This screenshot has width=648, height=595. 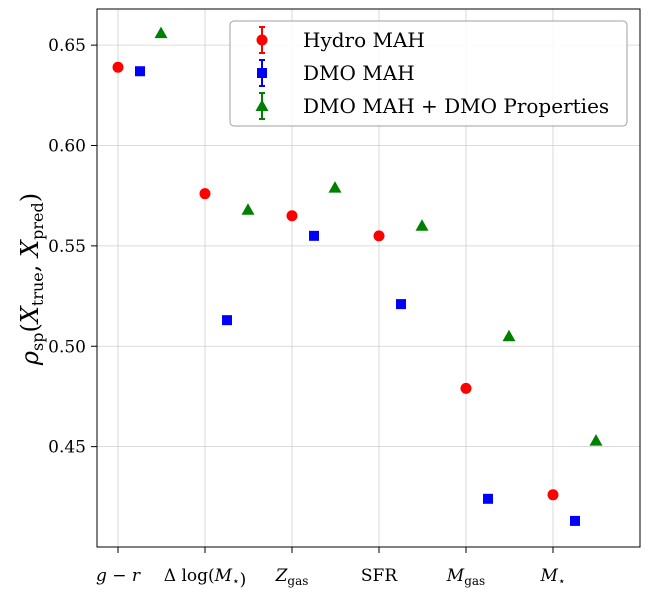 I want to click on y-tick-label: 0.65, so click(x=67, y=46).